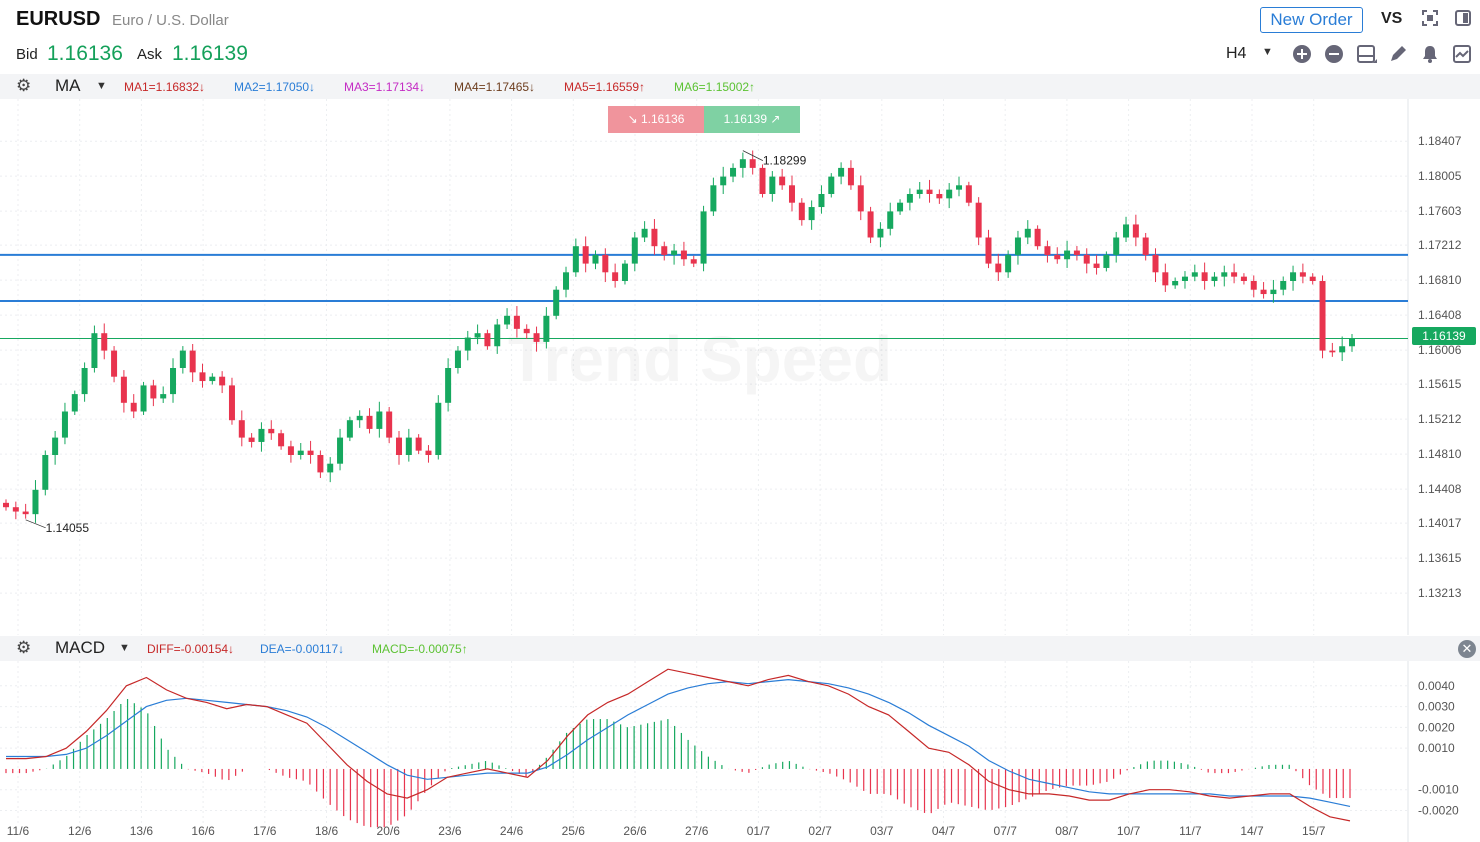 Image resolution: width=1480 pixels, height=842 pixels. I want to click on vs-button: VS, so click(1392, 18).